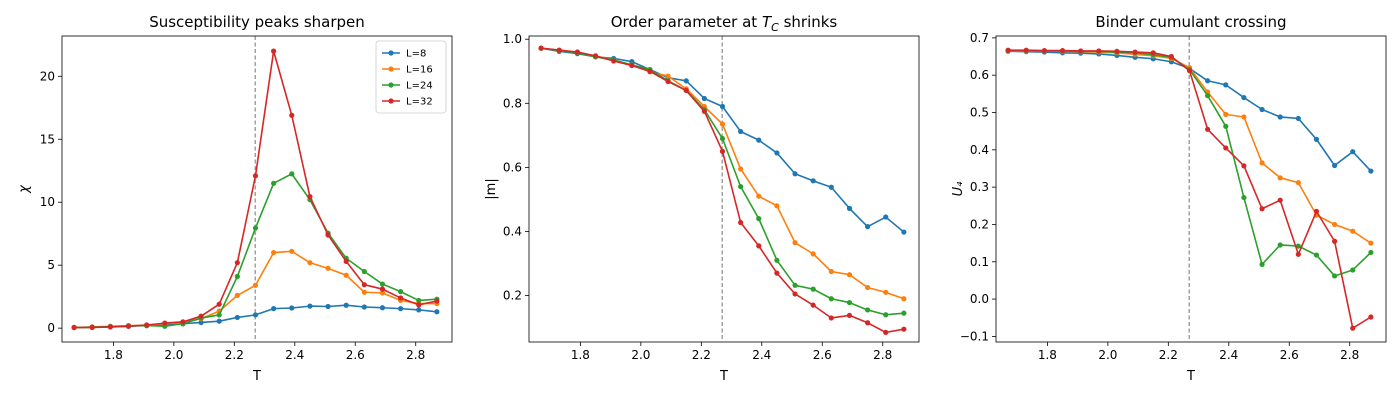  I want to click on legend-label: L=16, so click(419, 70).